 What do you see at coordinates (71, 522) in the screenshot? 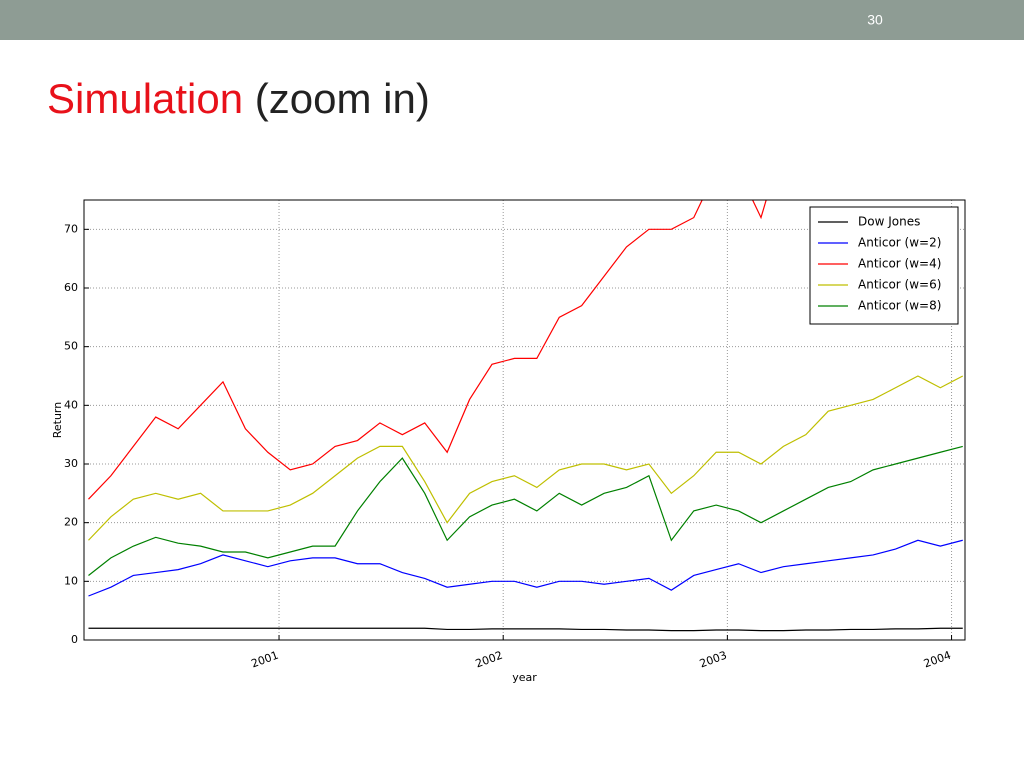
I see `y-tick-label: 20` at bounding box center [71, 522].